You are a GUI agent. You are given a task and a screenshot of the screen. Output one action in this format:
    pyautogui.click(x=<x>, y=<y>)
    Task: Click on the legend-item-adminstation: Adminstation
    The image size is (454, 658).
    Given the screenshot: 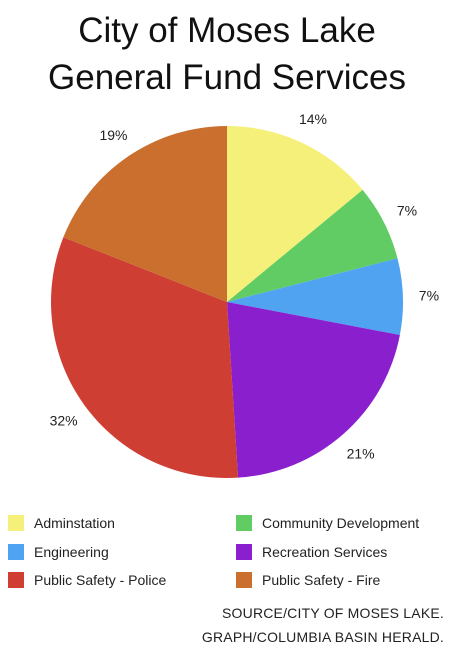 What is the action you would take?
    pyautogui.click(x=61, y=523)
    